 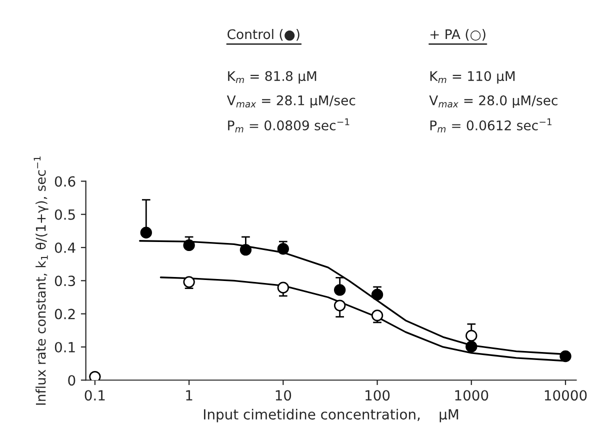 I want to click on x-axis-title: Input cimetidine concentration, μM, so click(x=331, y=415).